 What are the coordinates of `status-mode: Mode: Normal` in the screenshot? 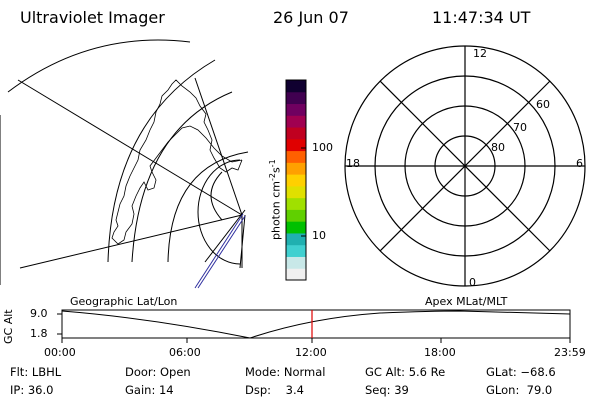 It's located at (285, 372).